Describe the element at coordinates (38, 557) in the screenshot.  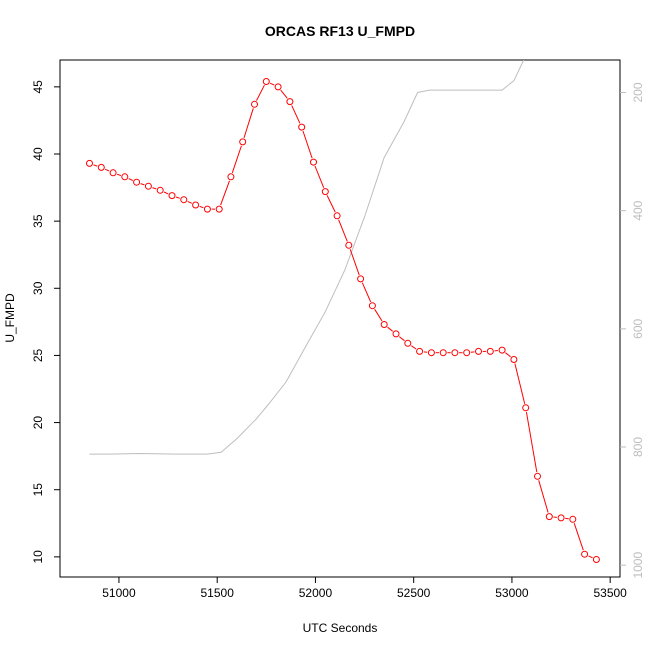
I see `y-tick-label: 10` at that location.